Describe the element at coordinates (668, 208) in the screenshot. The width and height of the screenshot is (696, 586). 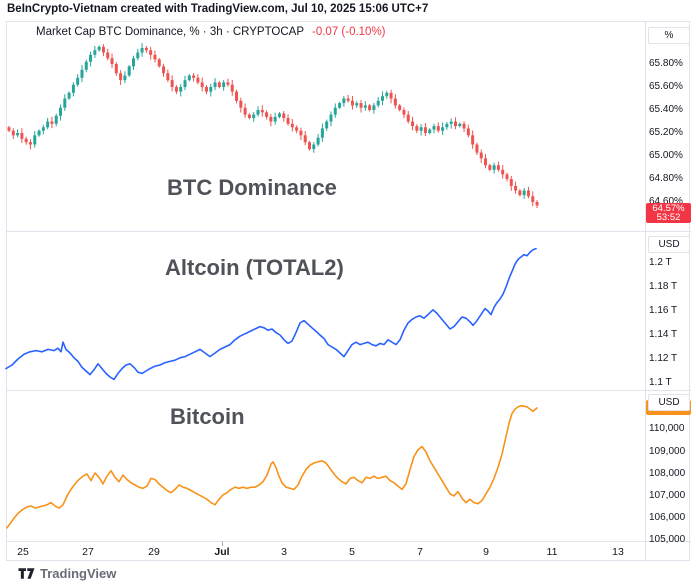
I see `last-price-value: 64.57%` at that location.